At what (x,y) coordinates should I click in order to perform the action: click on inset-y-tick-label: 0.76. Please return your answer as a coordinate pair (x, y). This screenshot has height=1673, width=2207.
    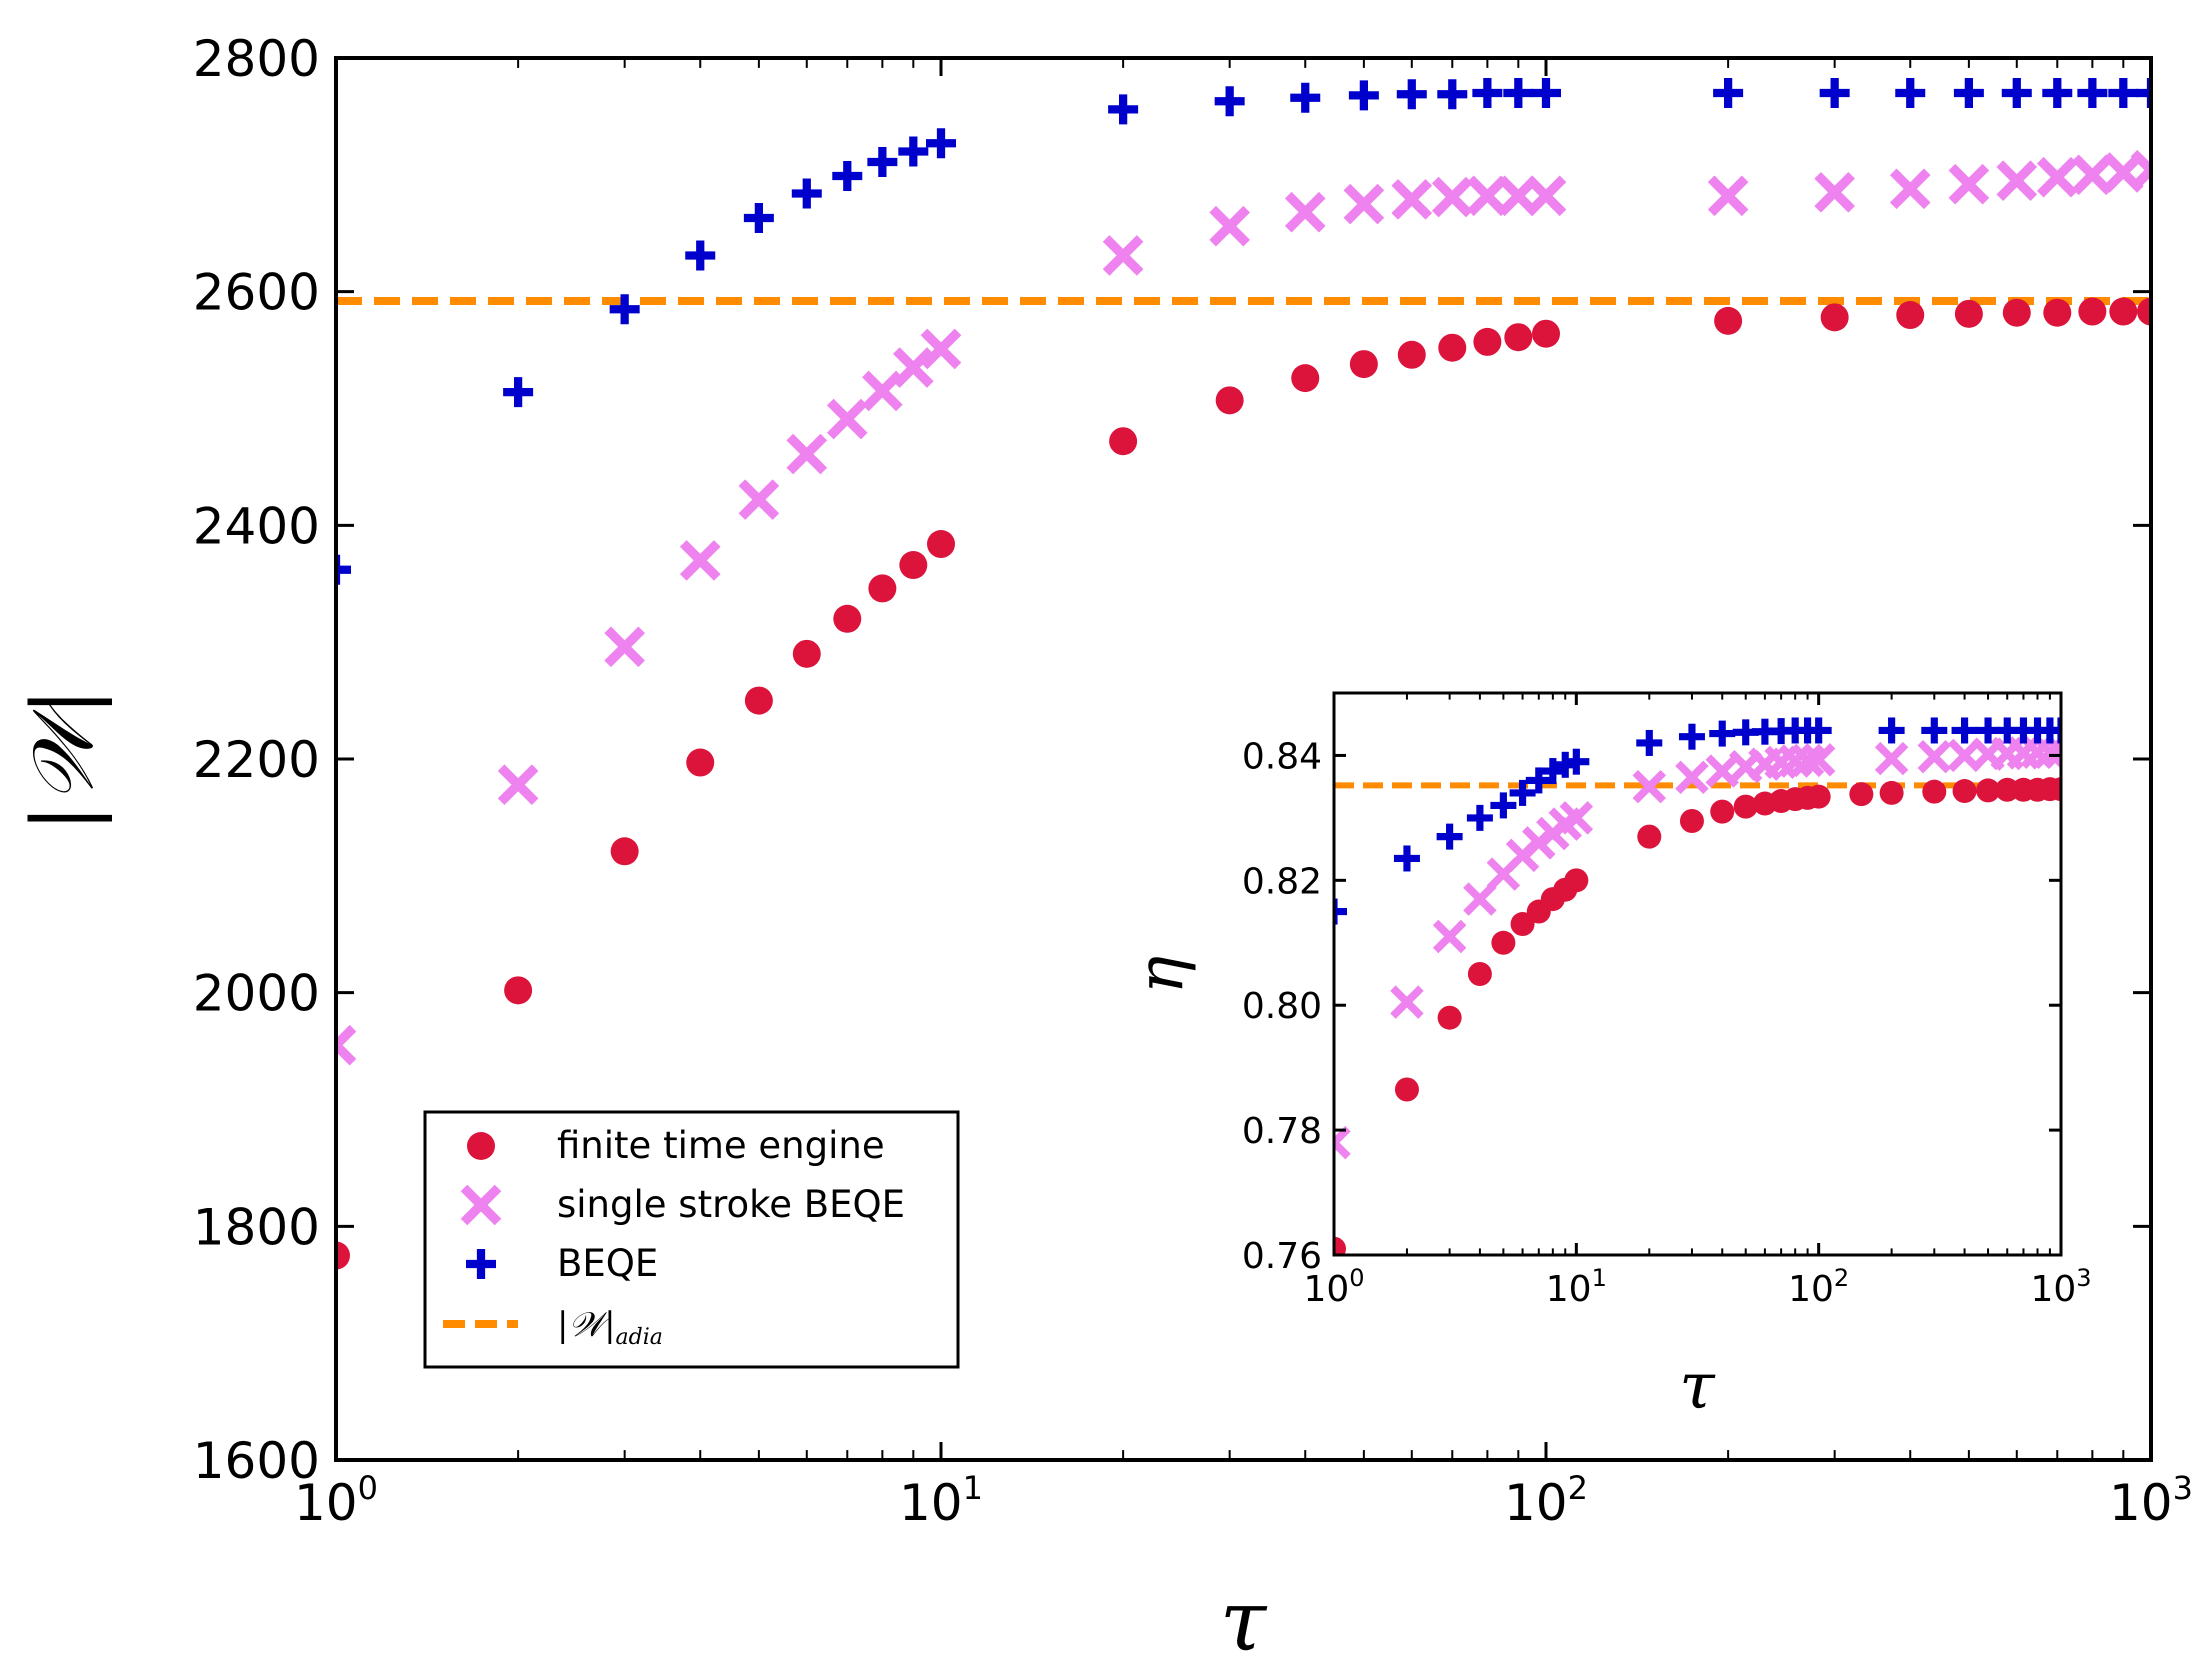
    Looking at the image, I should click on (1282, 1256).